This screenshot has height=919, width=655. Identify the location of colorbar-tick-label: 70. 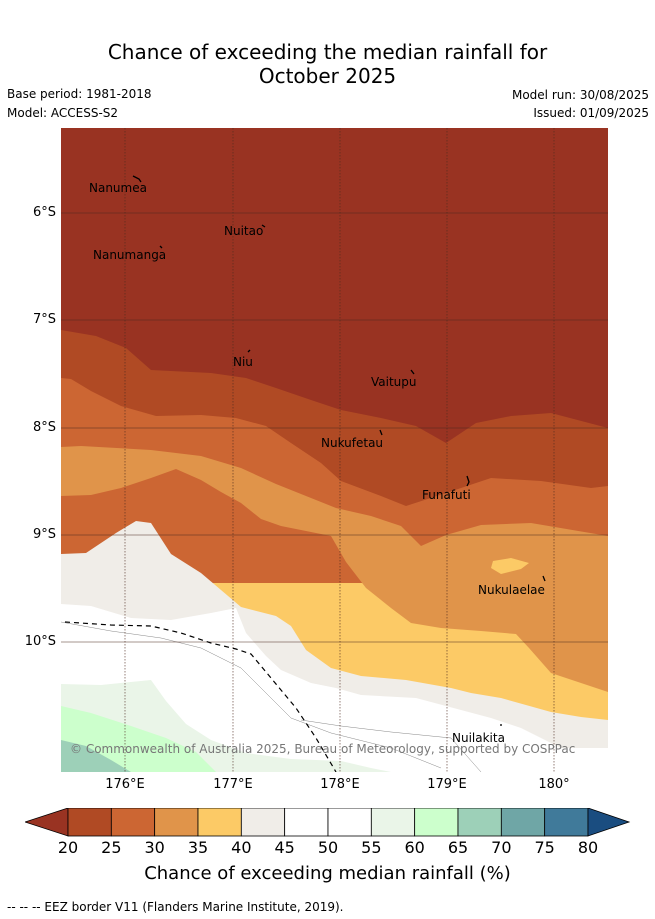
(501, 847).